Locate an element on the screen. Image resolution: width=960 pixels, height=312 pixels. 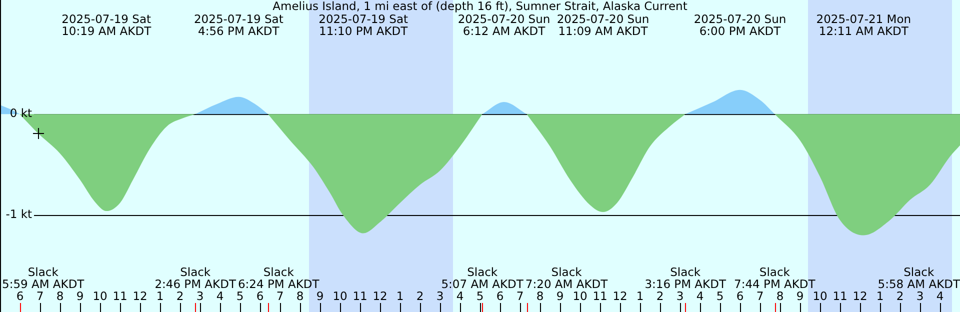
annotation: 2025-07-19 Sat 11:10 PM AKDT is located at coordinates (363, 25).